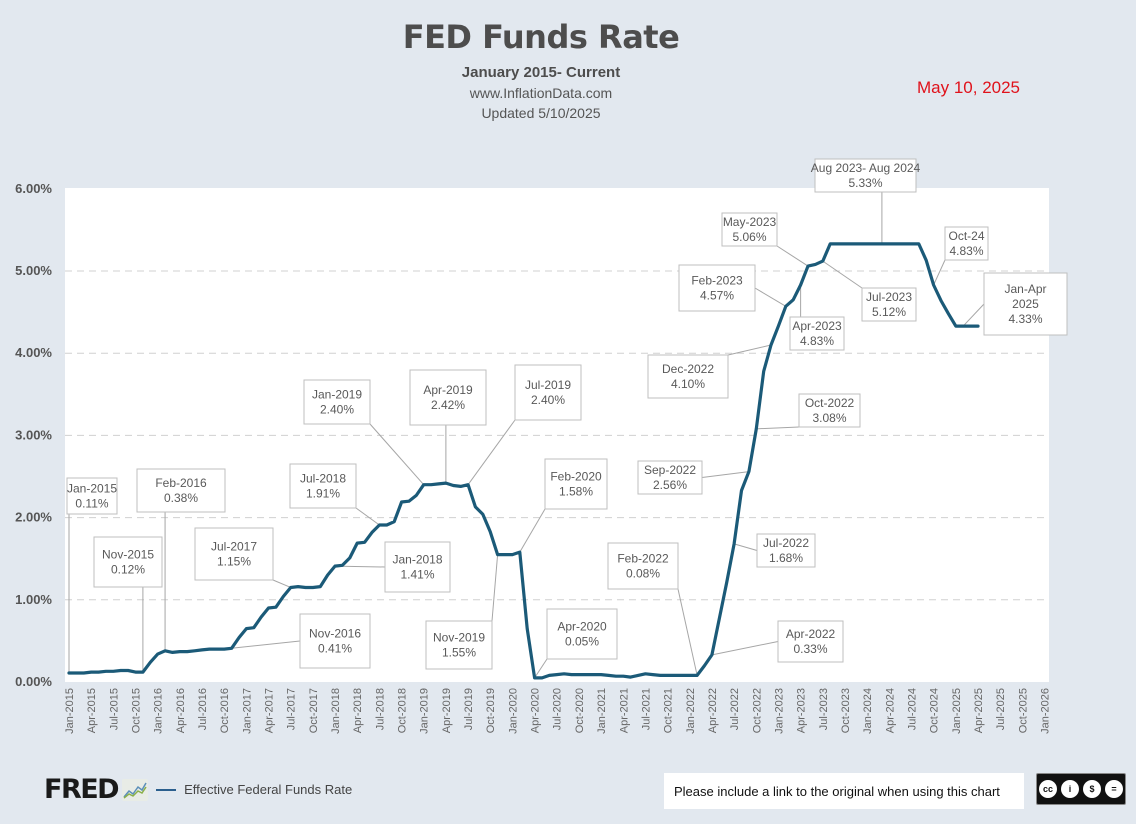 Image resolution: width=1136 pixels, height=824 pixels. Describe the element at coordinates (425, 711) in the screenshot. I see `x-tick-label: Jan-2019` at that location.